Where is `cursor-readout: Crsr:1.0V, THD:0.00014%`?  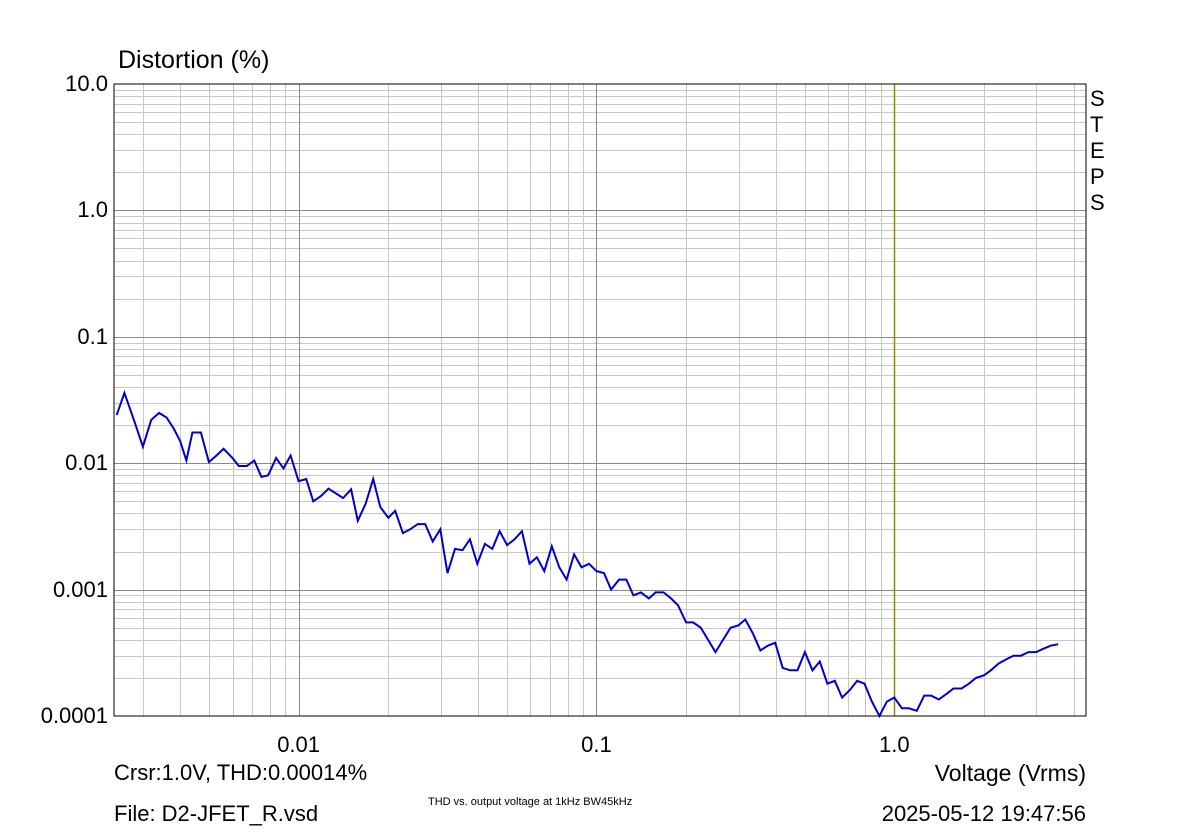 cursor-readout: Crsr:1.0V, THD:0.00014% is located at coordinates (241, 772).